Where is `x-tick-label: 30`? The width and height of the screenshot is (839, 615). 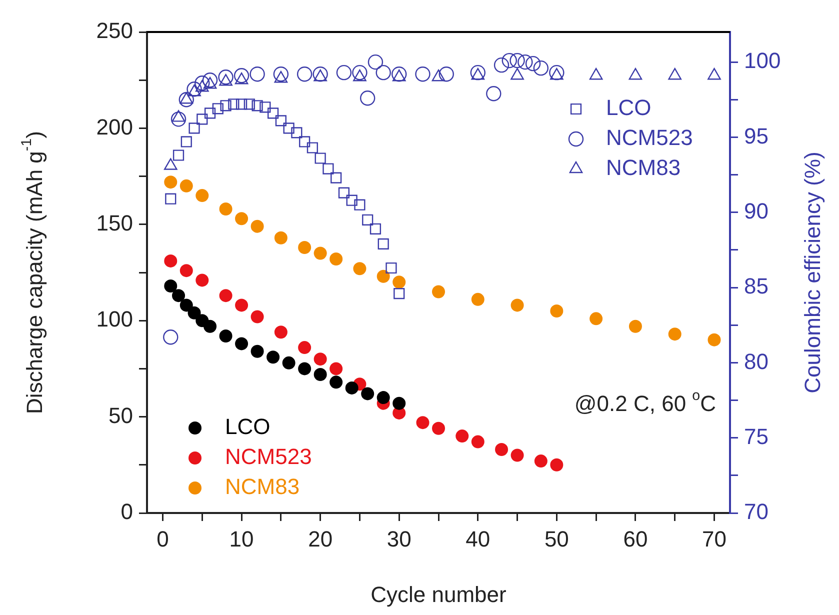 x-tick-label: 30 is located at coordinates (399, 539).